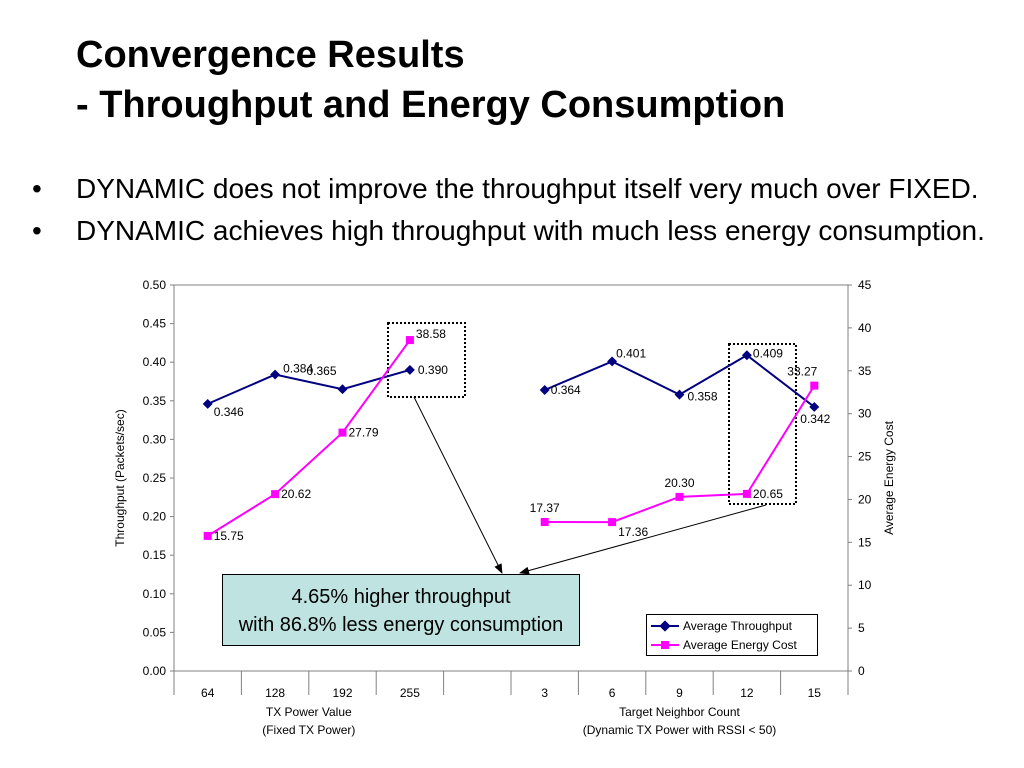 The image size is (1024, 768). What do you see at coordinates (737, 626) in the screenshot?
I see `legend-label-throughput: Average Throughput` at bounding box center [737, 626].